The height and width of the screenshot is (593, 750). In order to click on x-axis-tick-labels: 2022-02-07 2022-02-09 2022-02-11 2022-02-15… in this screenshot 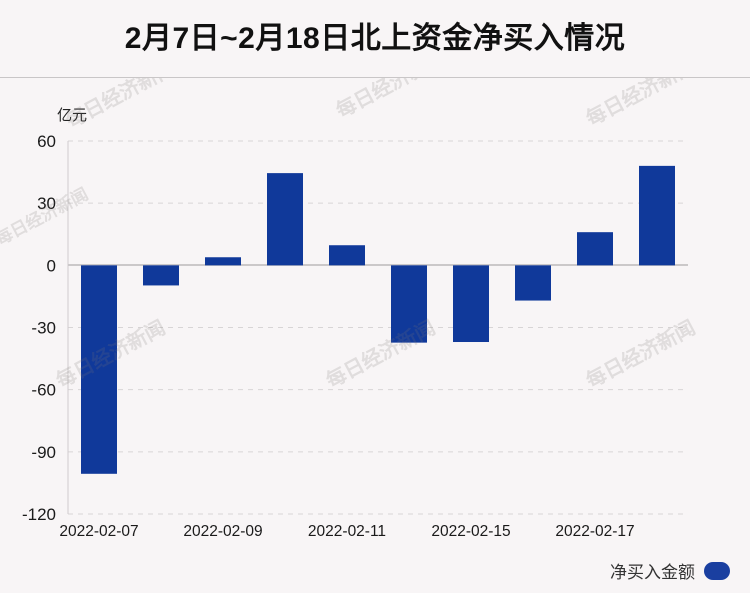, I will do `click(346, 531)`.